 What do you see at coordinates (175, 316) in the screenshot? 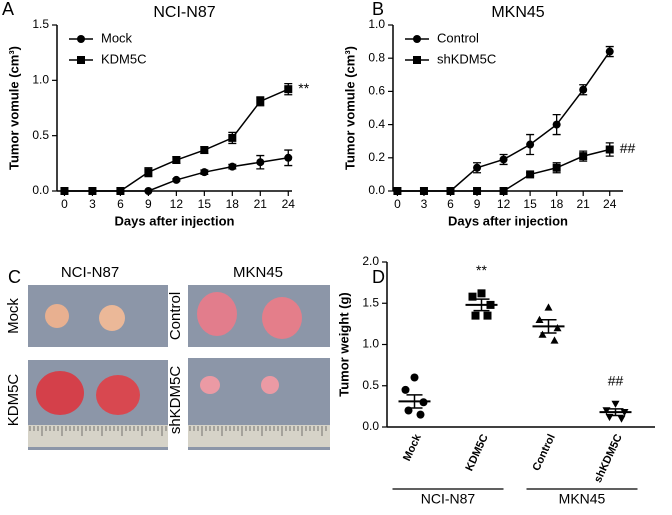
I see `row-label: Control` at bounding box center [175, 316].